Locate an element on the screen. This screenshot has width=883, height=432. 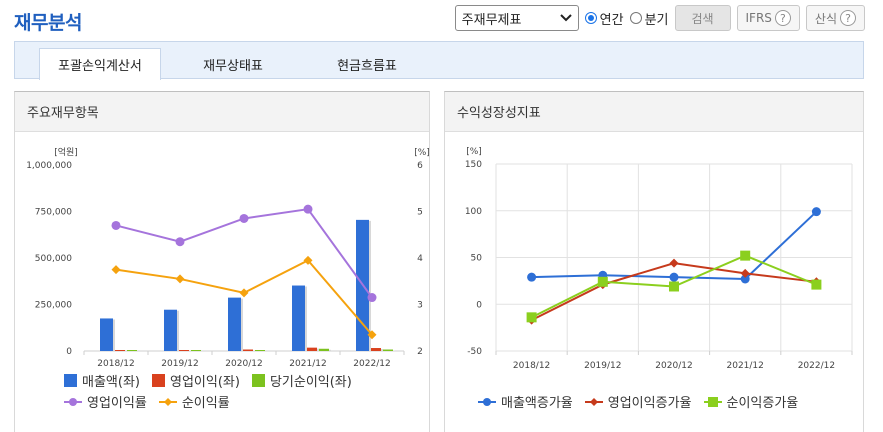
y-tick-label: 750,000 is located at coordinates (53, 213).